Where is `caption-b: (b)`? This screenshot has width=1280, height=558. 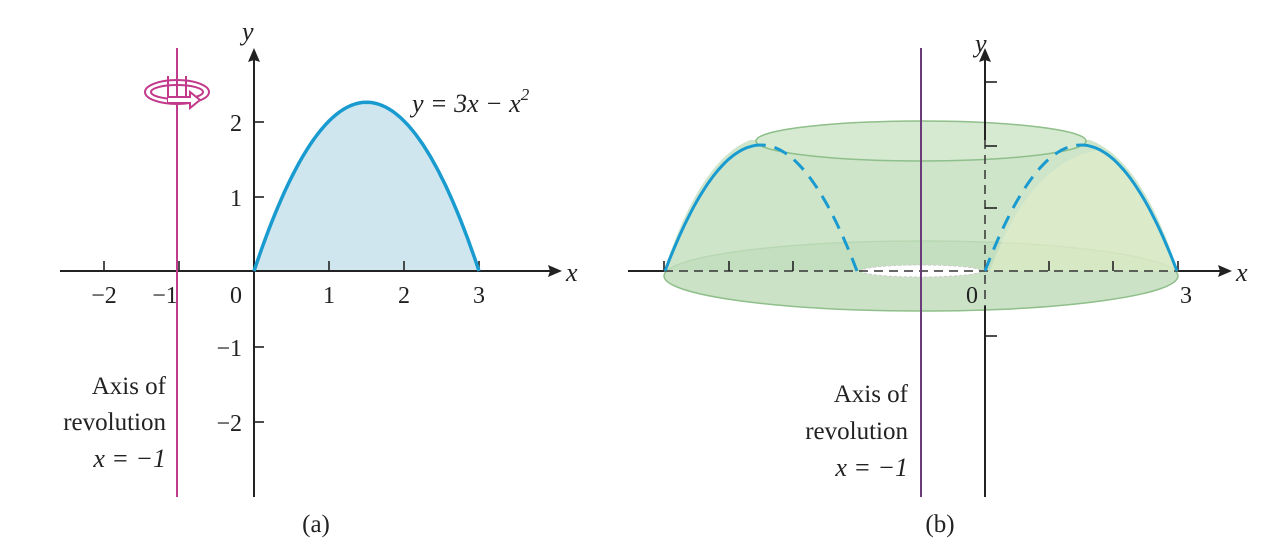
caption-b: (b) is located at coordinates (939, 524).